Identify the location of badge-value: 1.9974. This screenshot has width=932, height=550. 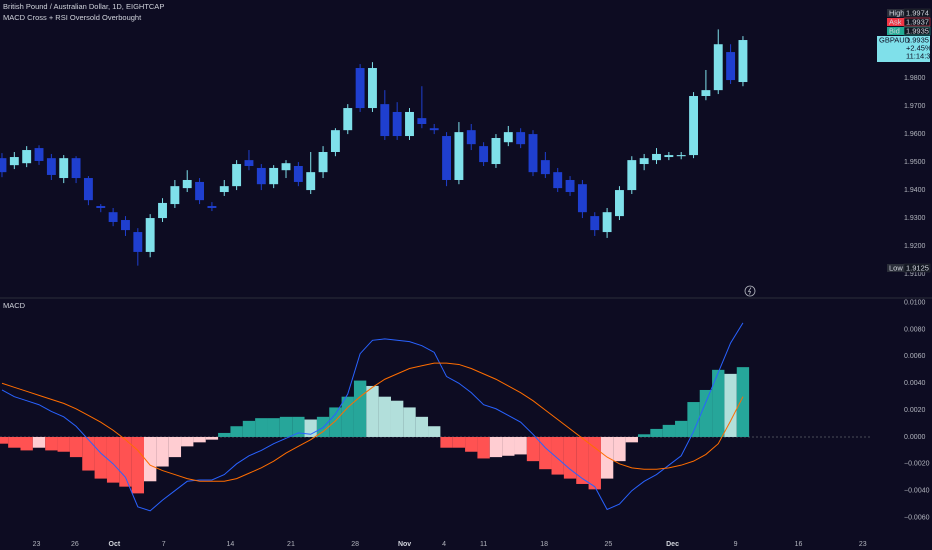
(917, 12).